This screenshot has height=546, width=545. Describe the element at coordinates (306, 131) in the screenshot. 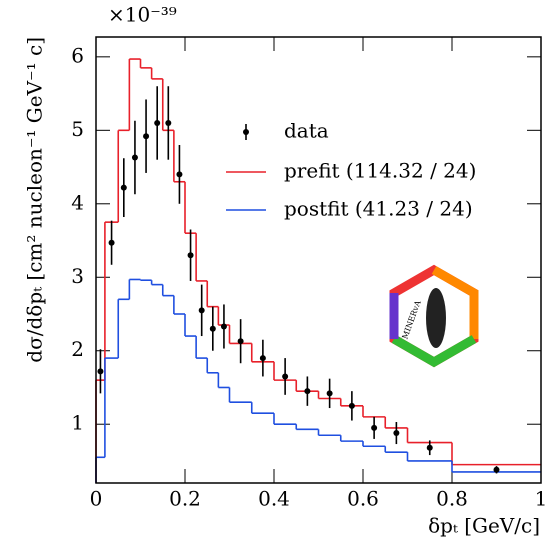

I see `legend-label: data` at that location.